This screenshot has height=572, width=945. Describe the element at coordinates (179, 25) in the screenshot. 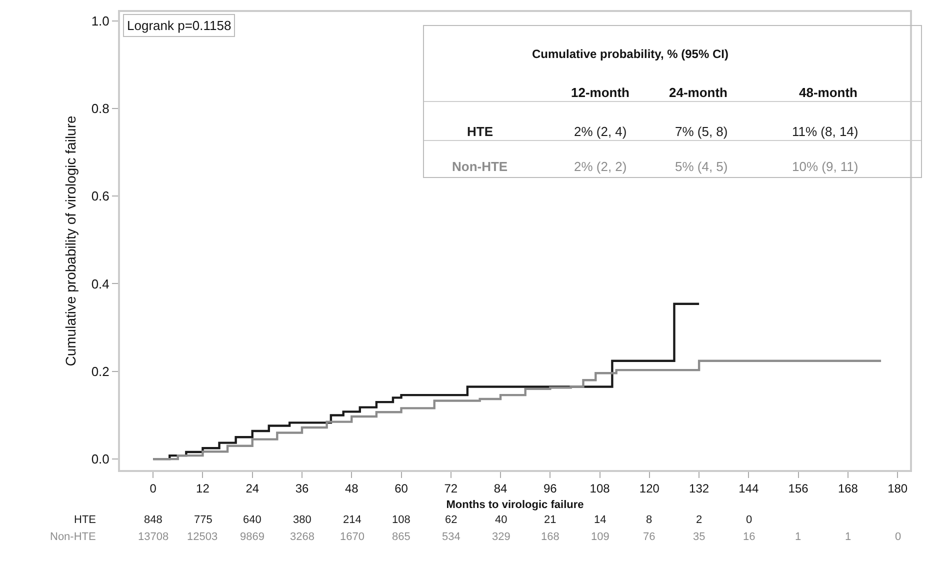

I see `annotation: Logrank p=0.1158` at that location.